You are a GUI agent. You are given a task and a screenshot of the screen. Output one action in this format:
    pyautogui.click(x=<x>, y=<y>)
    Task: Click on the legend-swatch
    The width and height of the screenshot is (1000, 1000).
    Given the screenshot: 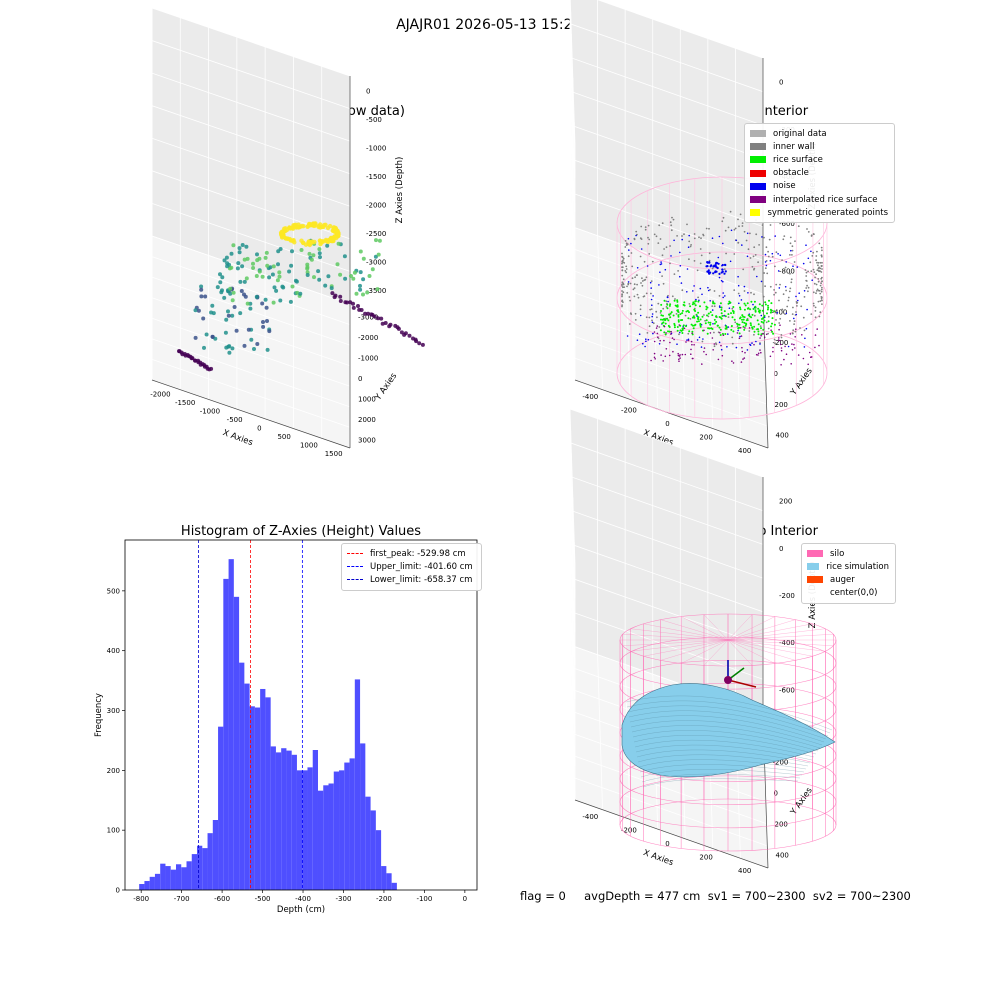 What is the action you would take?
    pyautogui.click(x=758, y=134)
    